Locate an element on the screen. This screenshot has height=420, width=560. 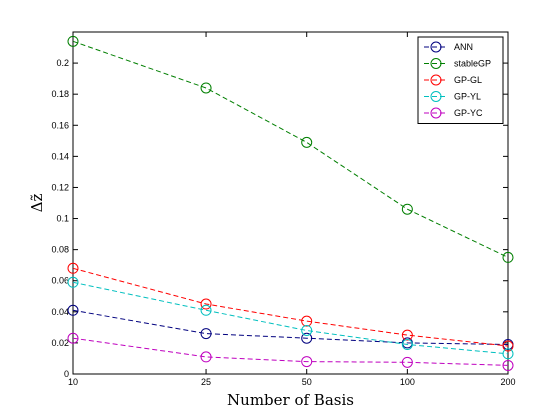
y-tick-label: 0.14 is located at coordinates (60, 156).